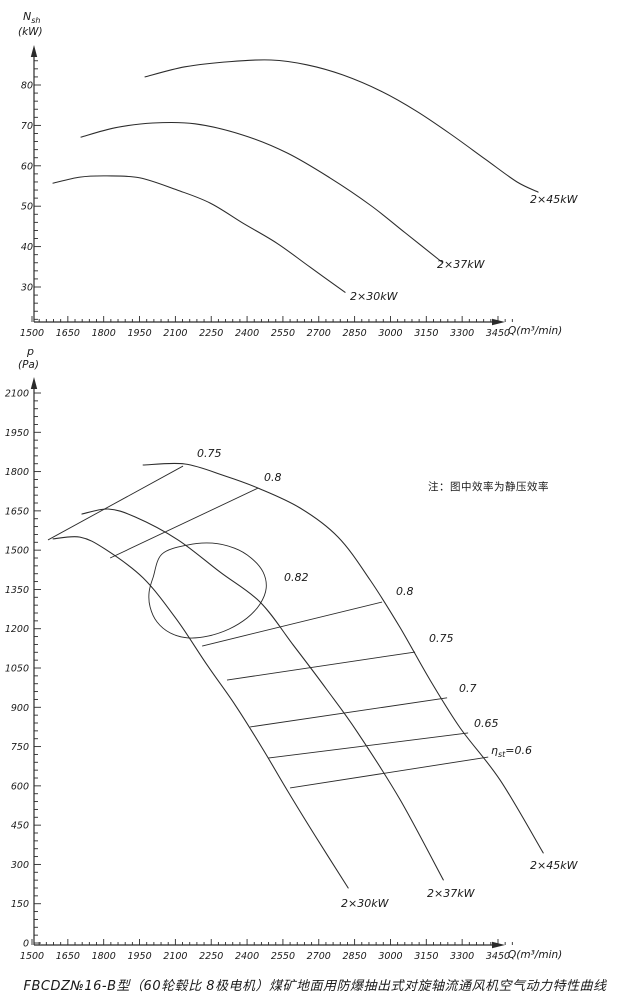  I want to click on power-y-tick-label: 70, so click(27, 126).